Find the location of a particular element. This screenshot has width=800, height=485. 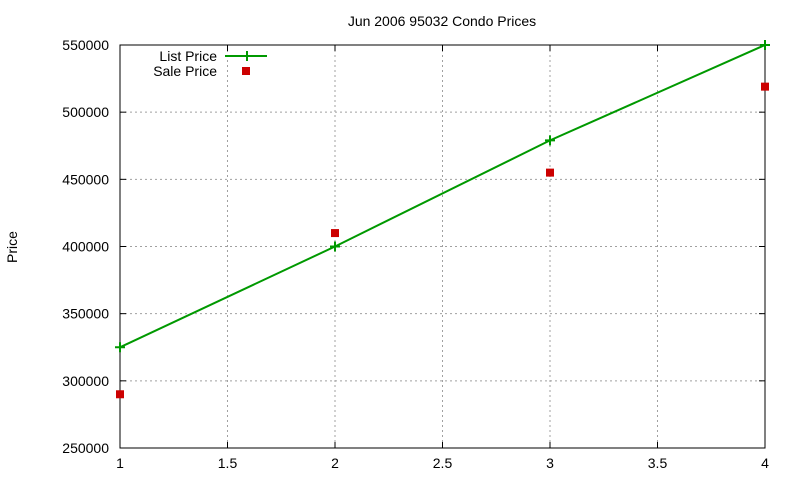

x-tick-label: 2 is located at coordinates (335, 463).